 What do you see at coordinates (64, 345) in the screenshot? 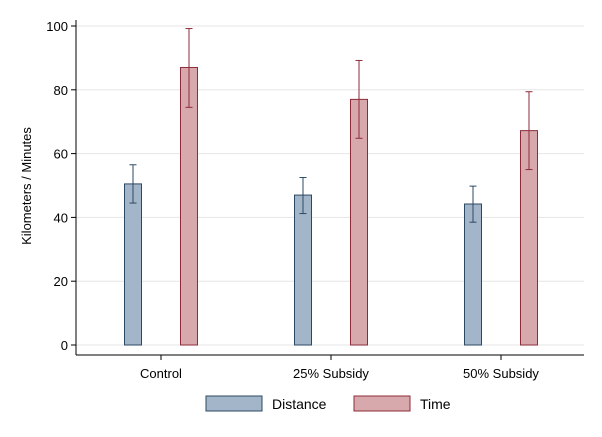
I see `y-tick-label: 0` at bounding box center [64, 345].